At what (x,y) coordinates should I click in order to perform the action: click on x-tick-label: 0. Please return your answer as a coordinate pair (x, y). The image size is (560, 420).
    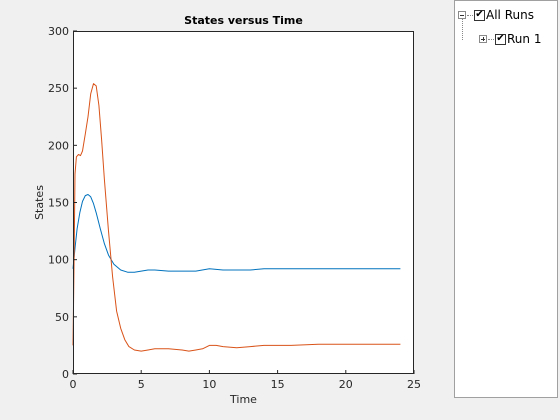
    Looking at the image, I should click on (73, 384).